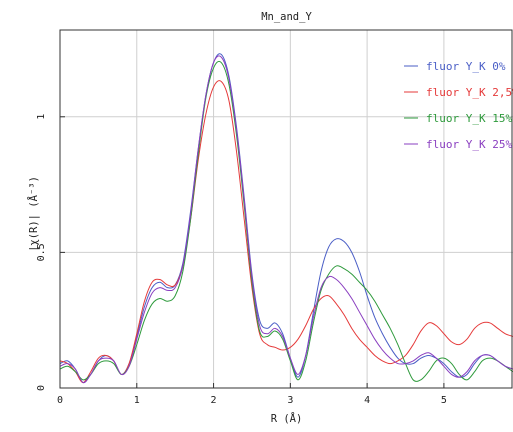 The width and height of the screenshot is (513, 432). Describe the element at coordinates (41, 117) in the screenshot. I see `y-tick-label: 1` at that location.